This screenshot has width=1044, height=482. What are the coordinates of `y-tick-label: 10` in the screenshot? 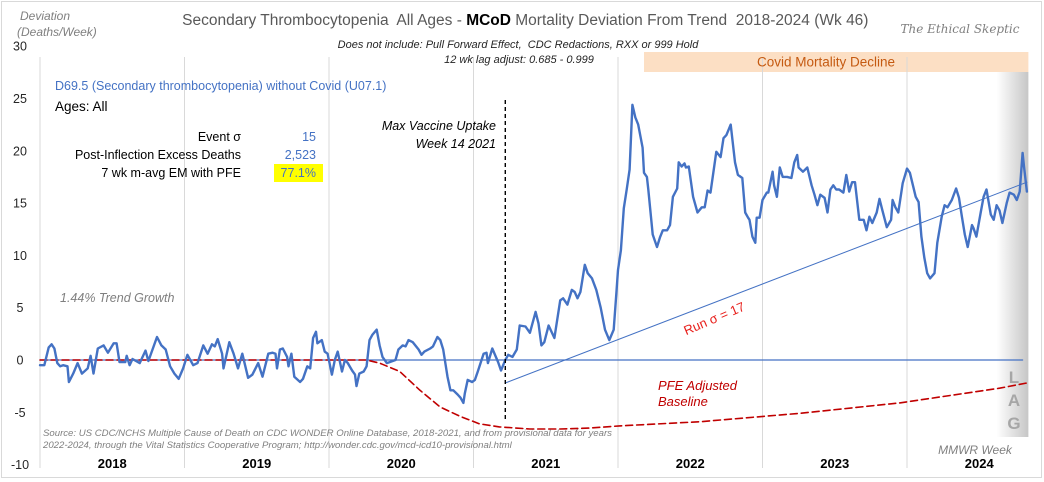 It's located at (20, 256).